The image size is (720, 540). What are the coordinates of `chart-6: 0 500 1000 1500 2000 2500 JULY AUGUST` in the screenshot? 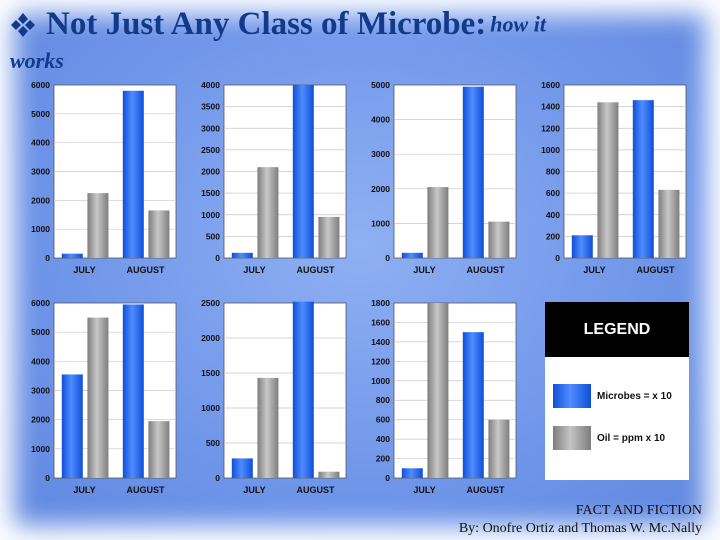 It's located at (274, 396).